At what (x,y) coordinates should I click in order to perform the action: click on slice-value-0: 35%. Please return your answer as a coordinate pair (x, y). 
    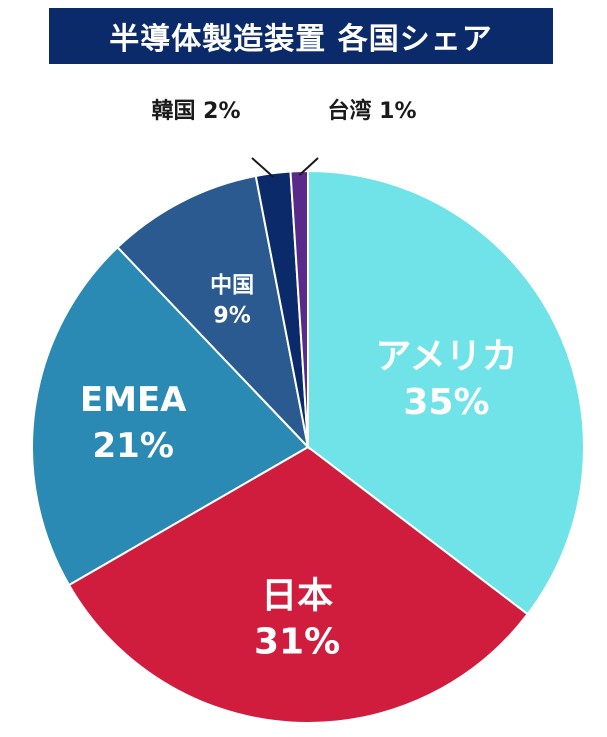
    Looking at the image, I should click on (446, 402).